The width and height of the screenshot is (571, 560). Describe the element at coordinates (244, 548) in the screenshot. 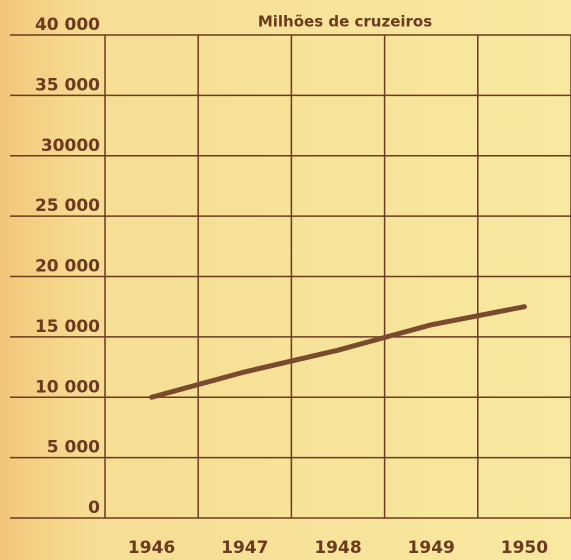

I see `x-tick-label: 1947` at that location.